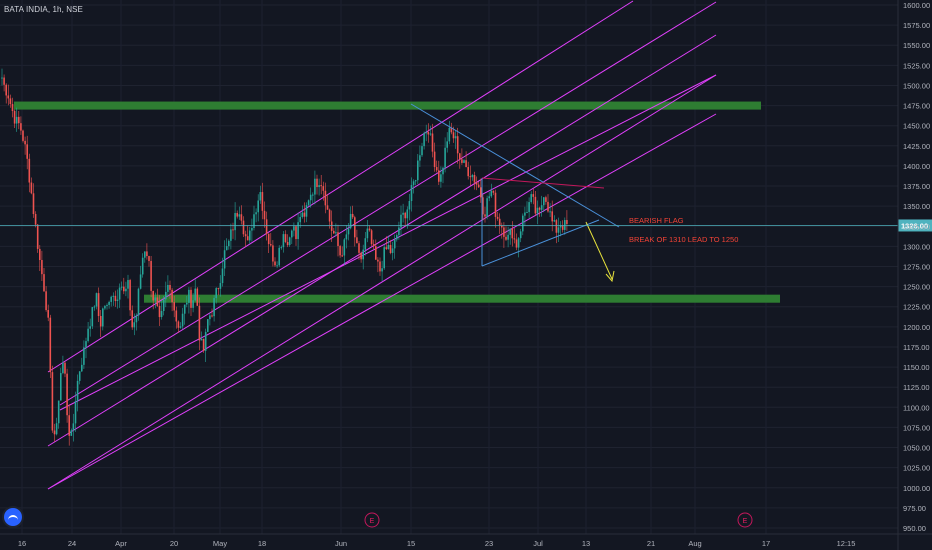 The height and width of the screenshot is (550, 932). Describe the element at coordinates (916, 166) in the screenshot. I see `y-tick-label: 1400.00` at that location.